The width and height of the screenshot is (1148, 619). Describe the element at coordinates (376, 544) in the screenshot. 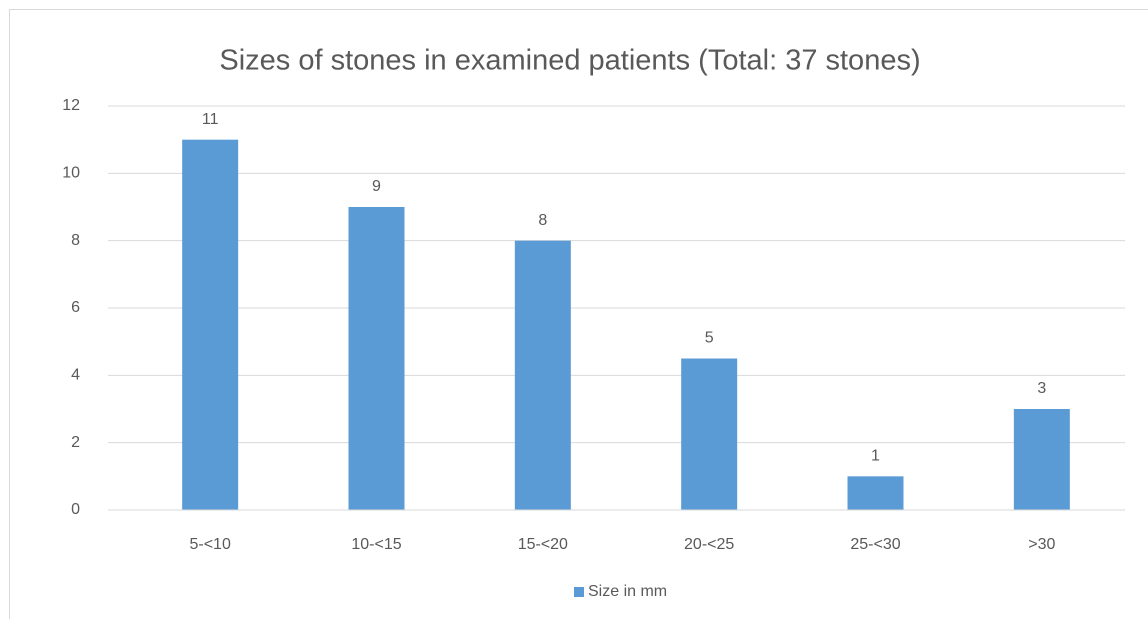

I see `x-tick-label: 10-<15` at that location.